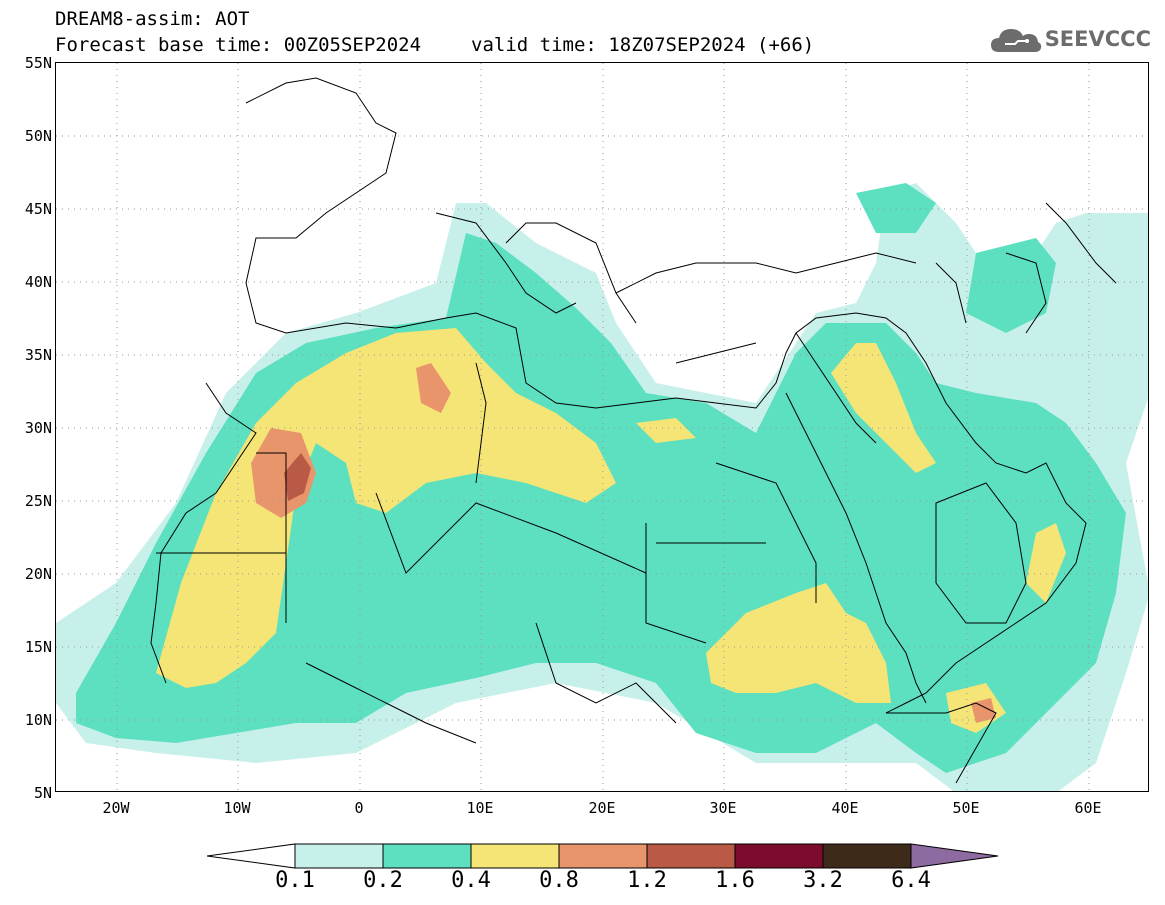 The width and height of the screenshot is (1165, 905). What do you see at coordinates (38, 355) in the screenshot?
I see `lat-label-35n: 35N` at bounding box center [38, 355].